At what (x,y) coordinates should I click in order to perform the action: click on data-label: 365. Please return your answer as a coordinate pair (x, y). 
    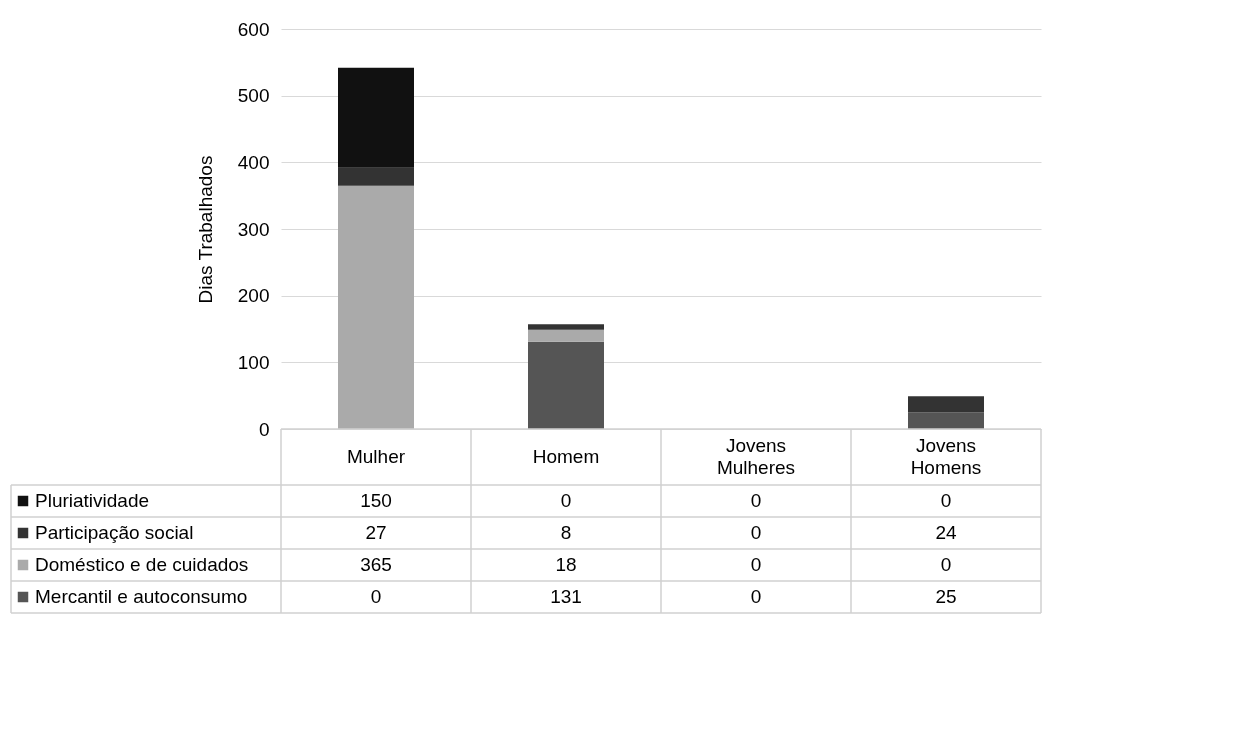
    Looking at the image, I should click on (376, 564).